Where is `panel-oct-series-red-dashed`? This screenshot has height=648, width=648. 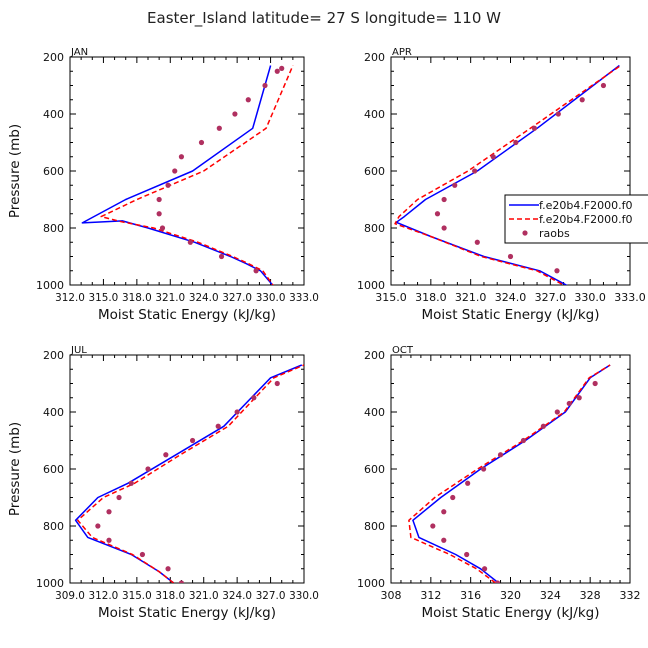 panel-oct-series-red-dashed is located at coordinates (509, 473).